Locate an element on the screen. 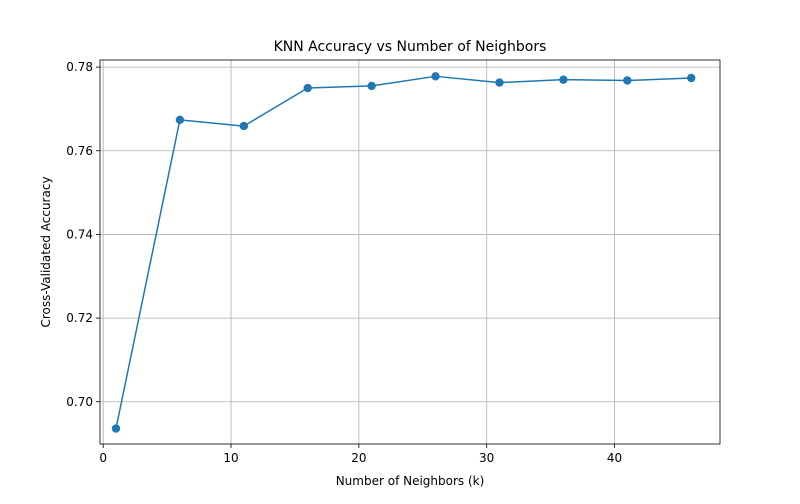 The image size is (800, 504). y-tick-label: 0.74 is located at coordinates (79, 234).